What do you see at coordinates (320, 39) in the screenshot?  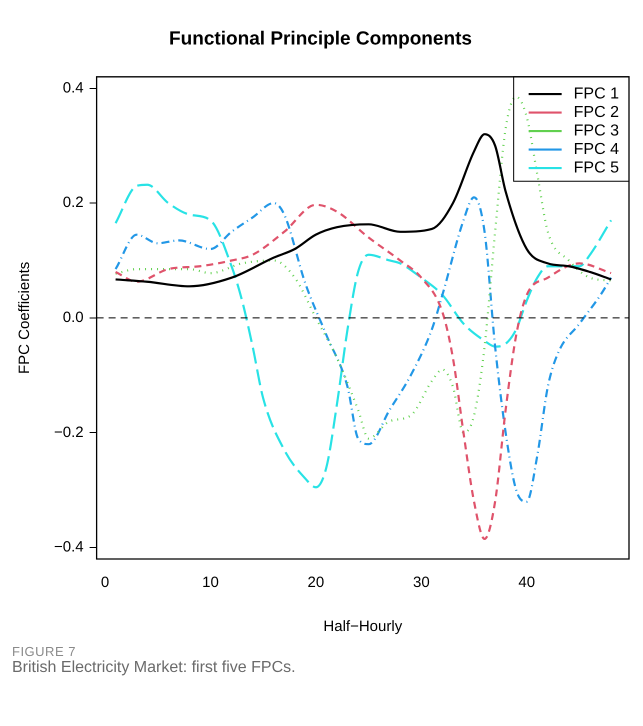 I see `chart-title: Functional Principle Components` at bounding box center [320, 39].